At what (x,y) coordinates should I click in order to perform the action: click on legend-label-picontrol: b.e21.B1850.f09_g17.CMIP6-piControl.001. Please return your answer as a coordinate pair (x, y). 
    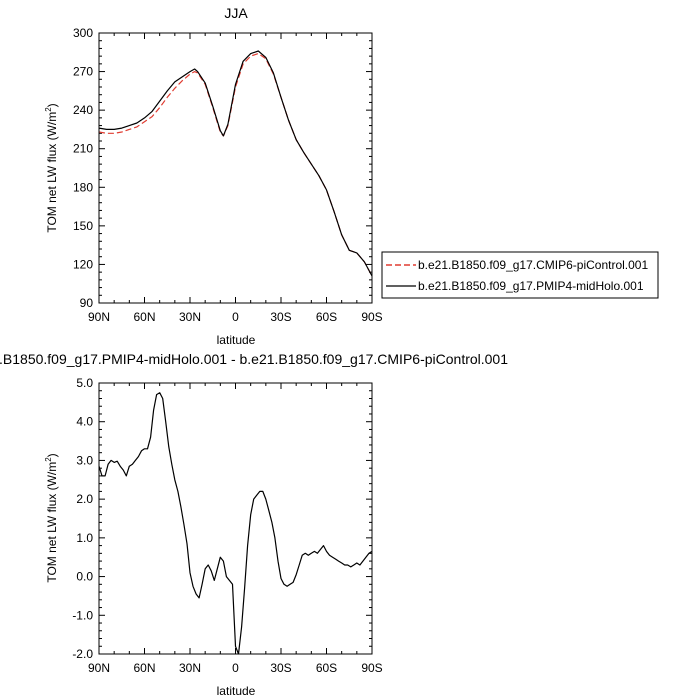
    Looking at the image, I should click on (533, 265).